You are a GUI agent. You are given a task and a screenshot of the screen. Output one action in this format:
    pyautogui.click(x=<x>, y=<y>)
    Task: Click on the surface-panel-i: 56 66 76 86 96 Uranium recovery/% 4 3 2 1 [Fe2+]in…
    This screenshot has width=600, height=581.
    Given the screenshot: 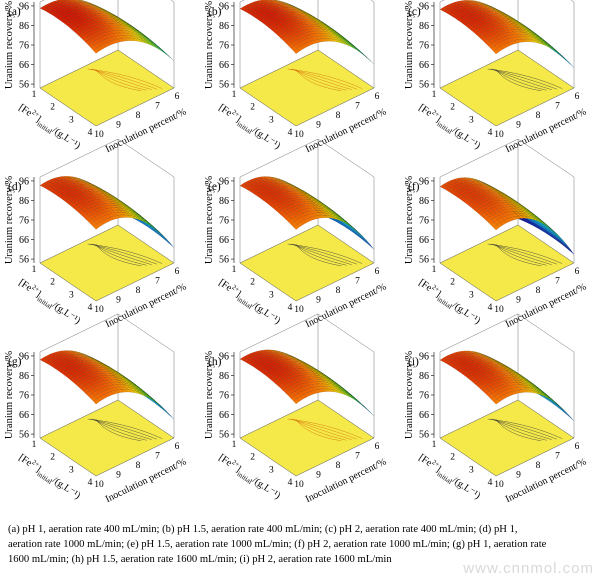 What is the action you would take?
    pyautogui.click(x=500, y=418)
    